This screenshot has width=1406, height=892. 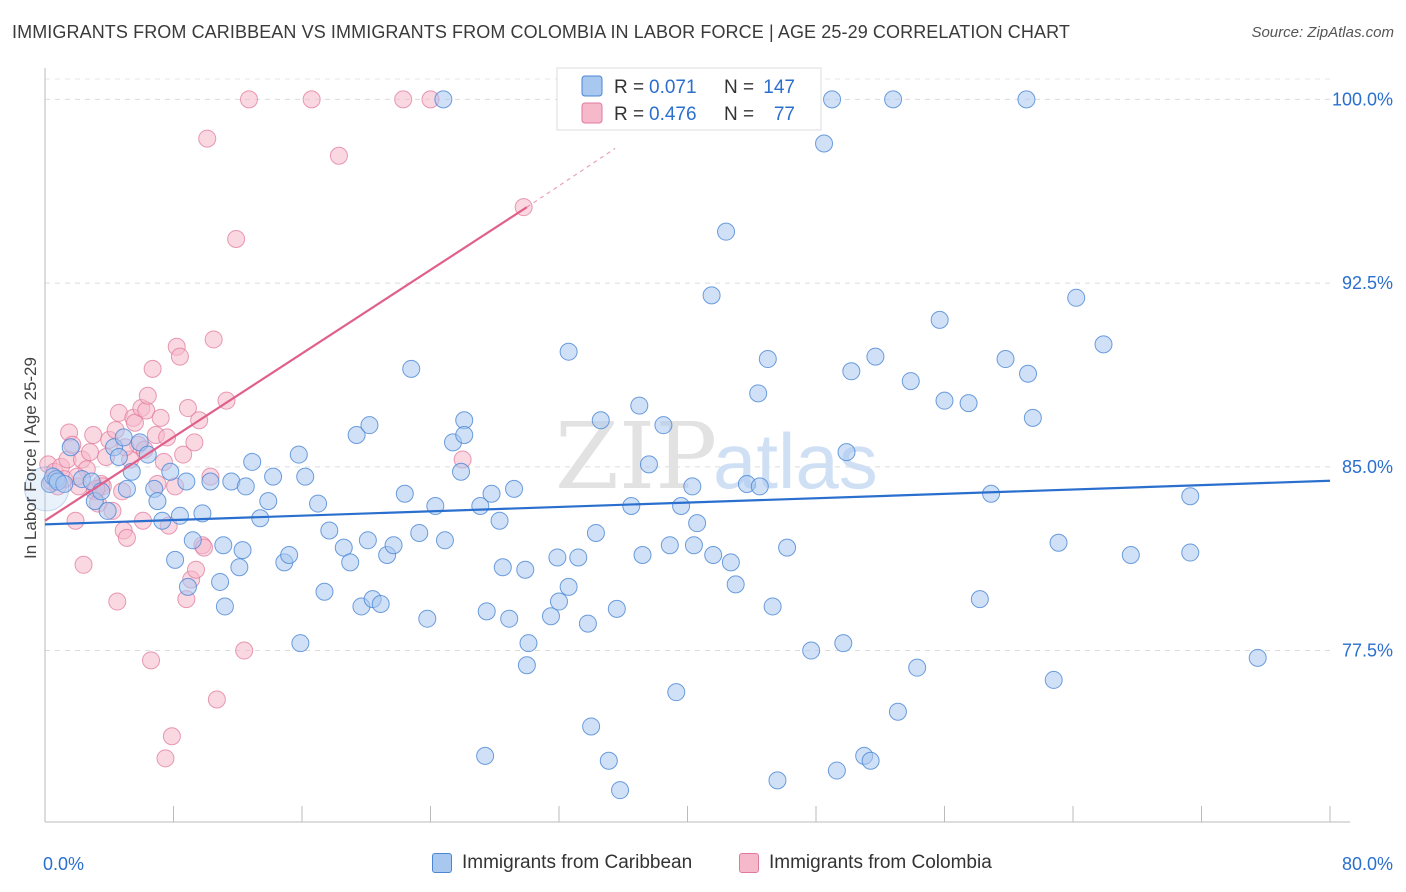 What do you see at coordinates (673, 114) in the screenshot?
I see `stats-r-value: 0.476` at bounding box center [673, 114].